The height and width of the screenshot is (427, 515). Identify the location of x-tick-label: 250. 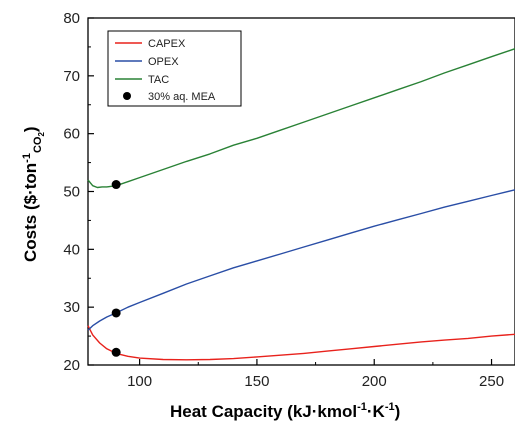
(491, 381).